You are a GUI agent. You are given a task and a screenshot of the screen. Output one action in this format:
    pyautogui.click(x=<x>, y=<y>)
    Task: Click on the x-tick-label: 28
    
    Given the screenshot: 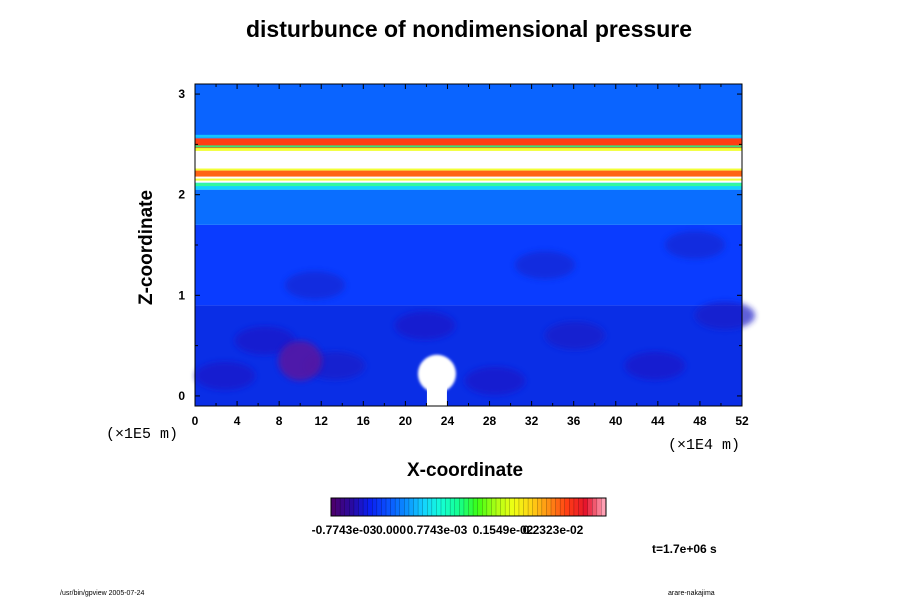 What is the action you would take?
    pyautogui.click(x=490, y=421)
    